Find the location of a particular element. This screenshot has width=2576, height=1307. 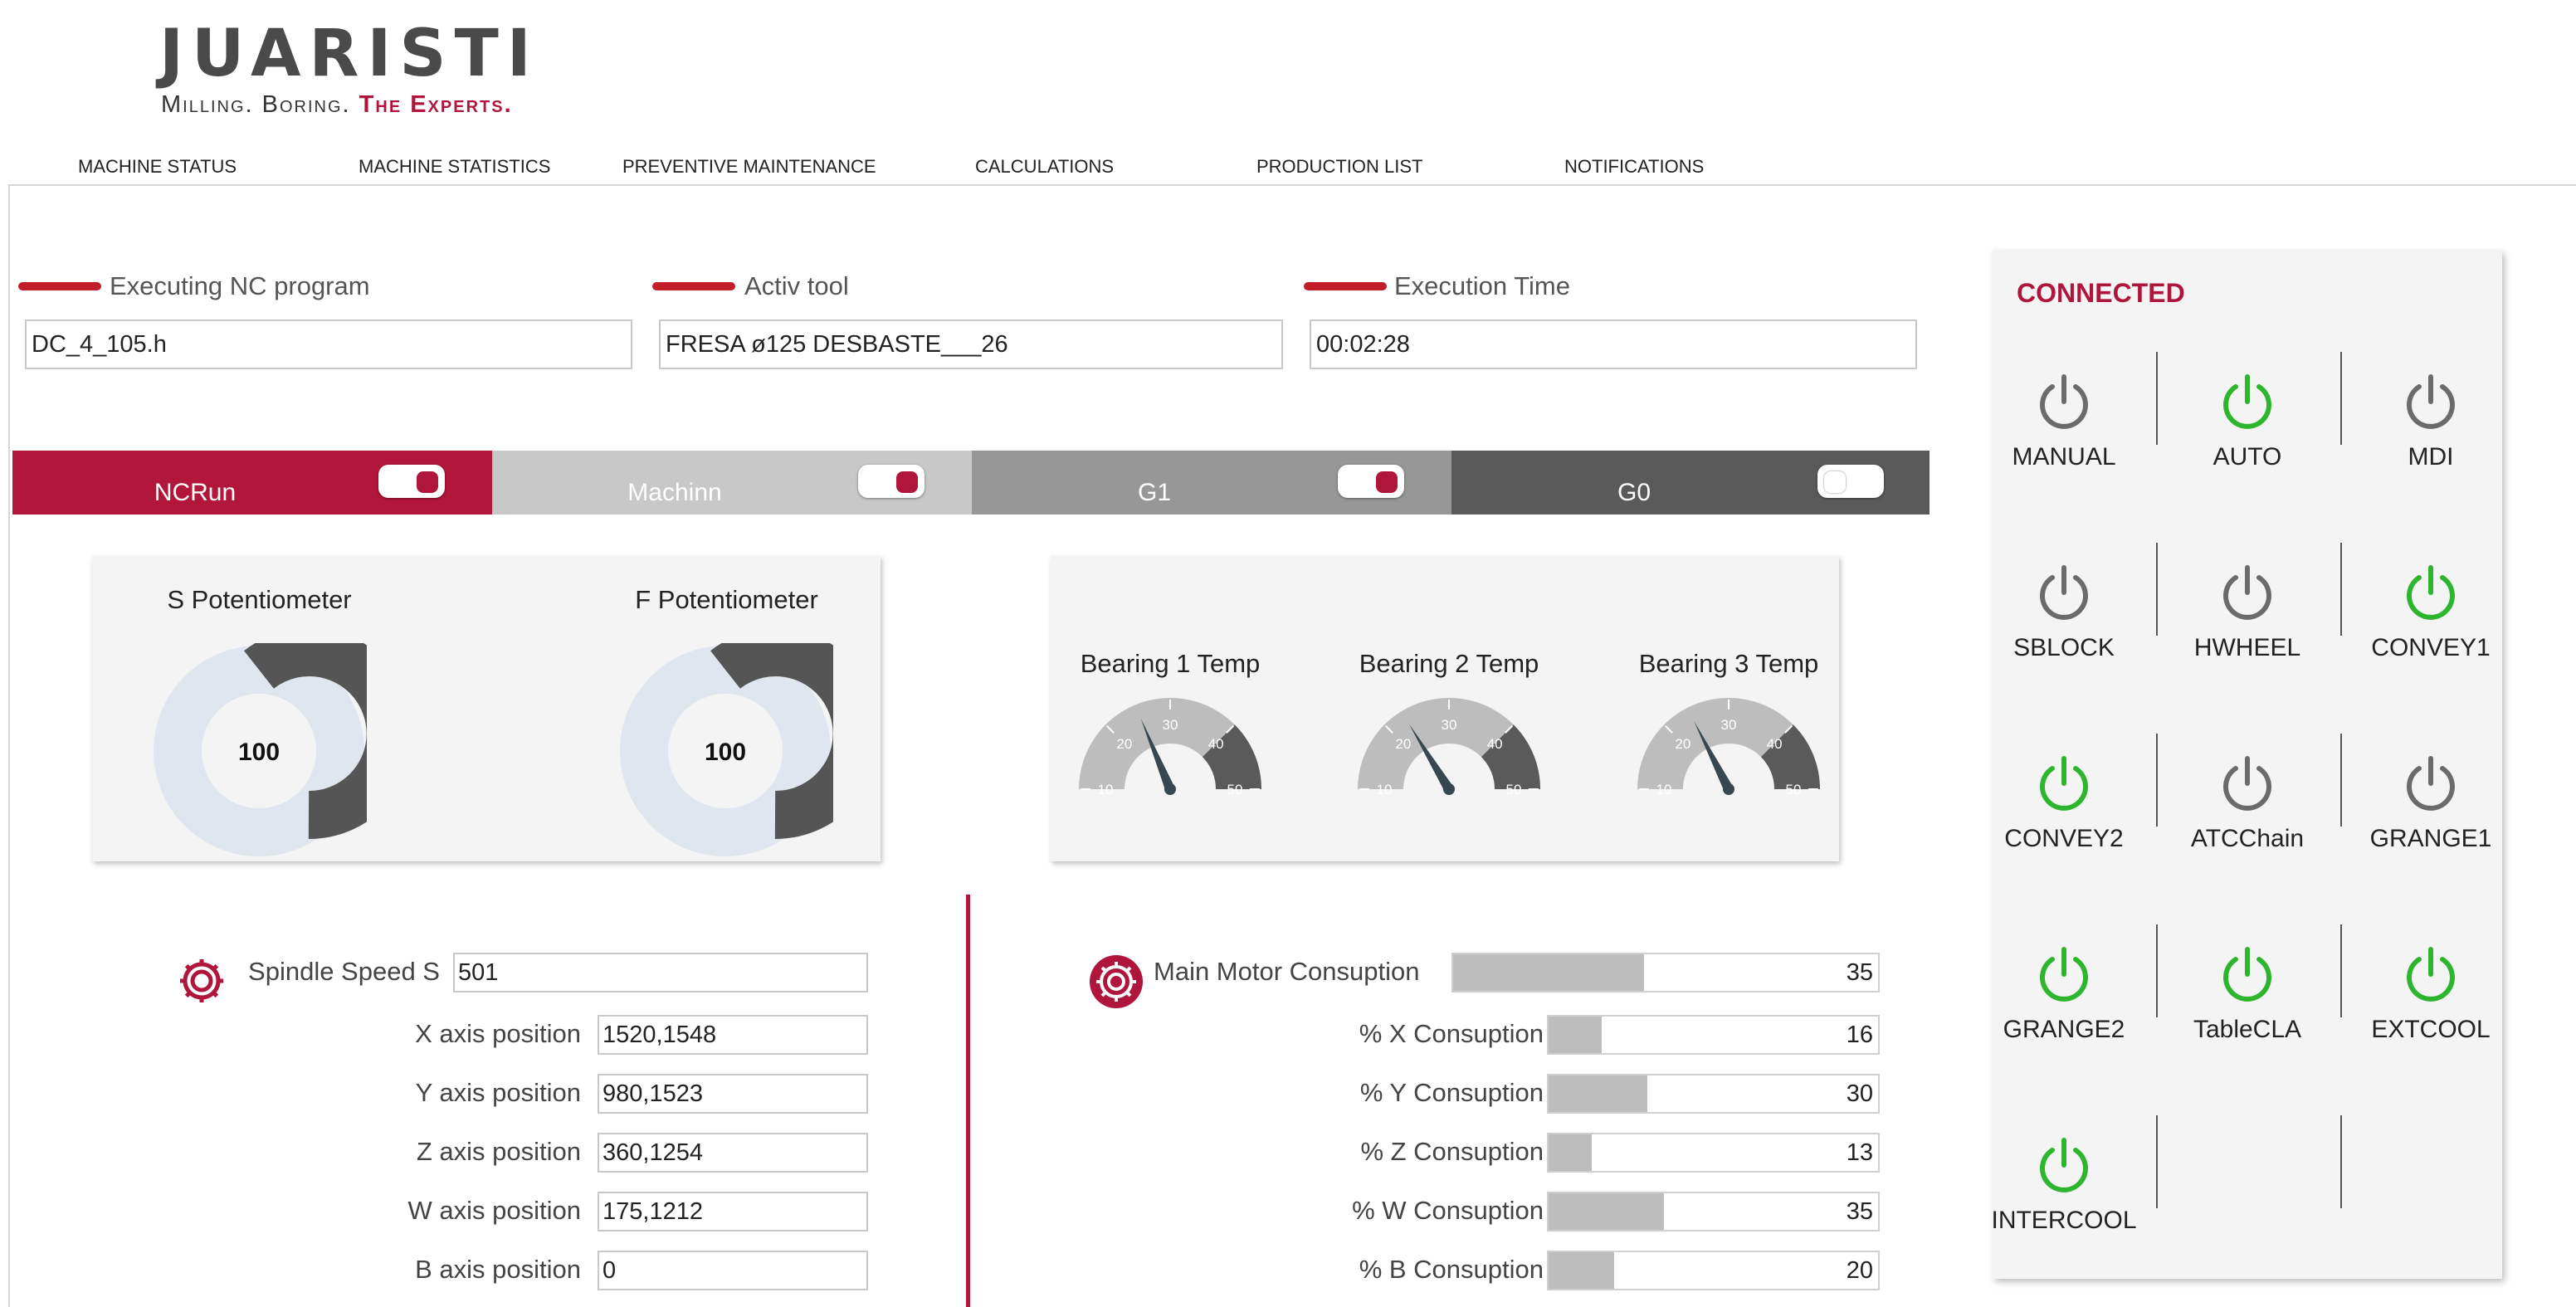

power-toggle-label: CONVEY1 is located at coordinates (2431, 647).